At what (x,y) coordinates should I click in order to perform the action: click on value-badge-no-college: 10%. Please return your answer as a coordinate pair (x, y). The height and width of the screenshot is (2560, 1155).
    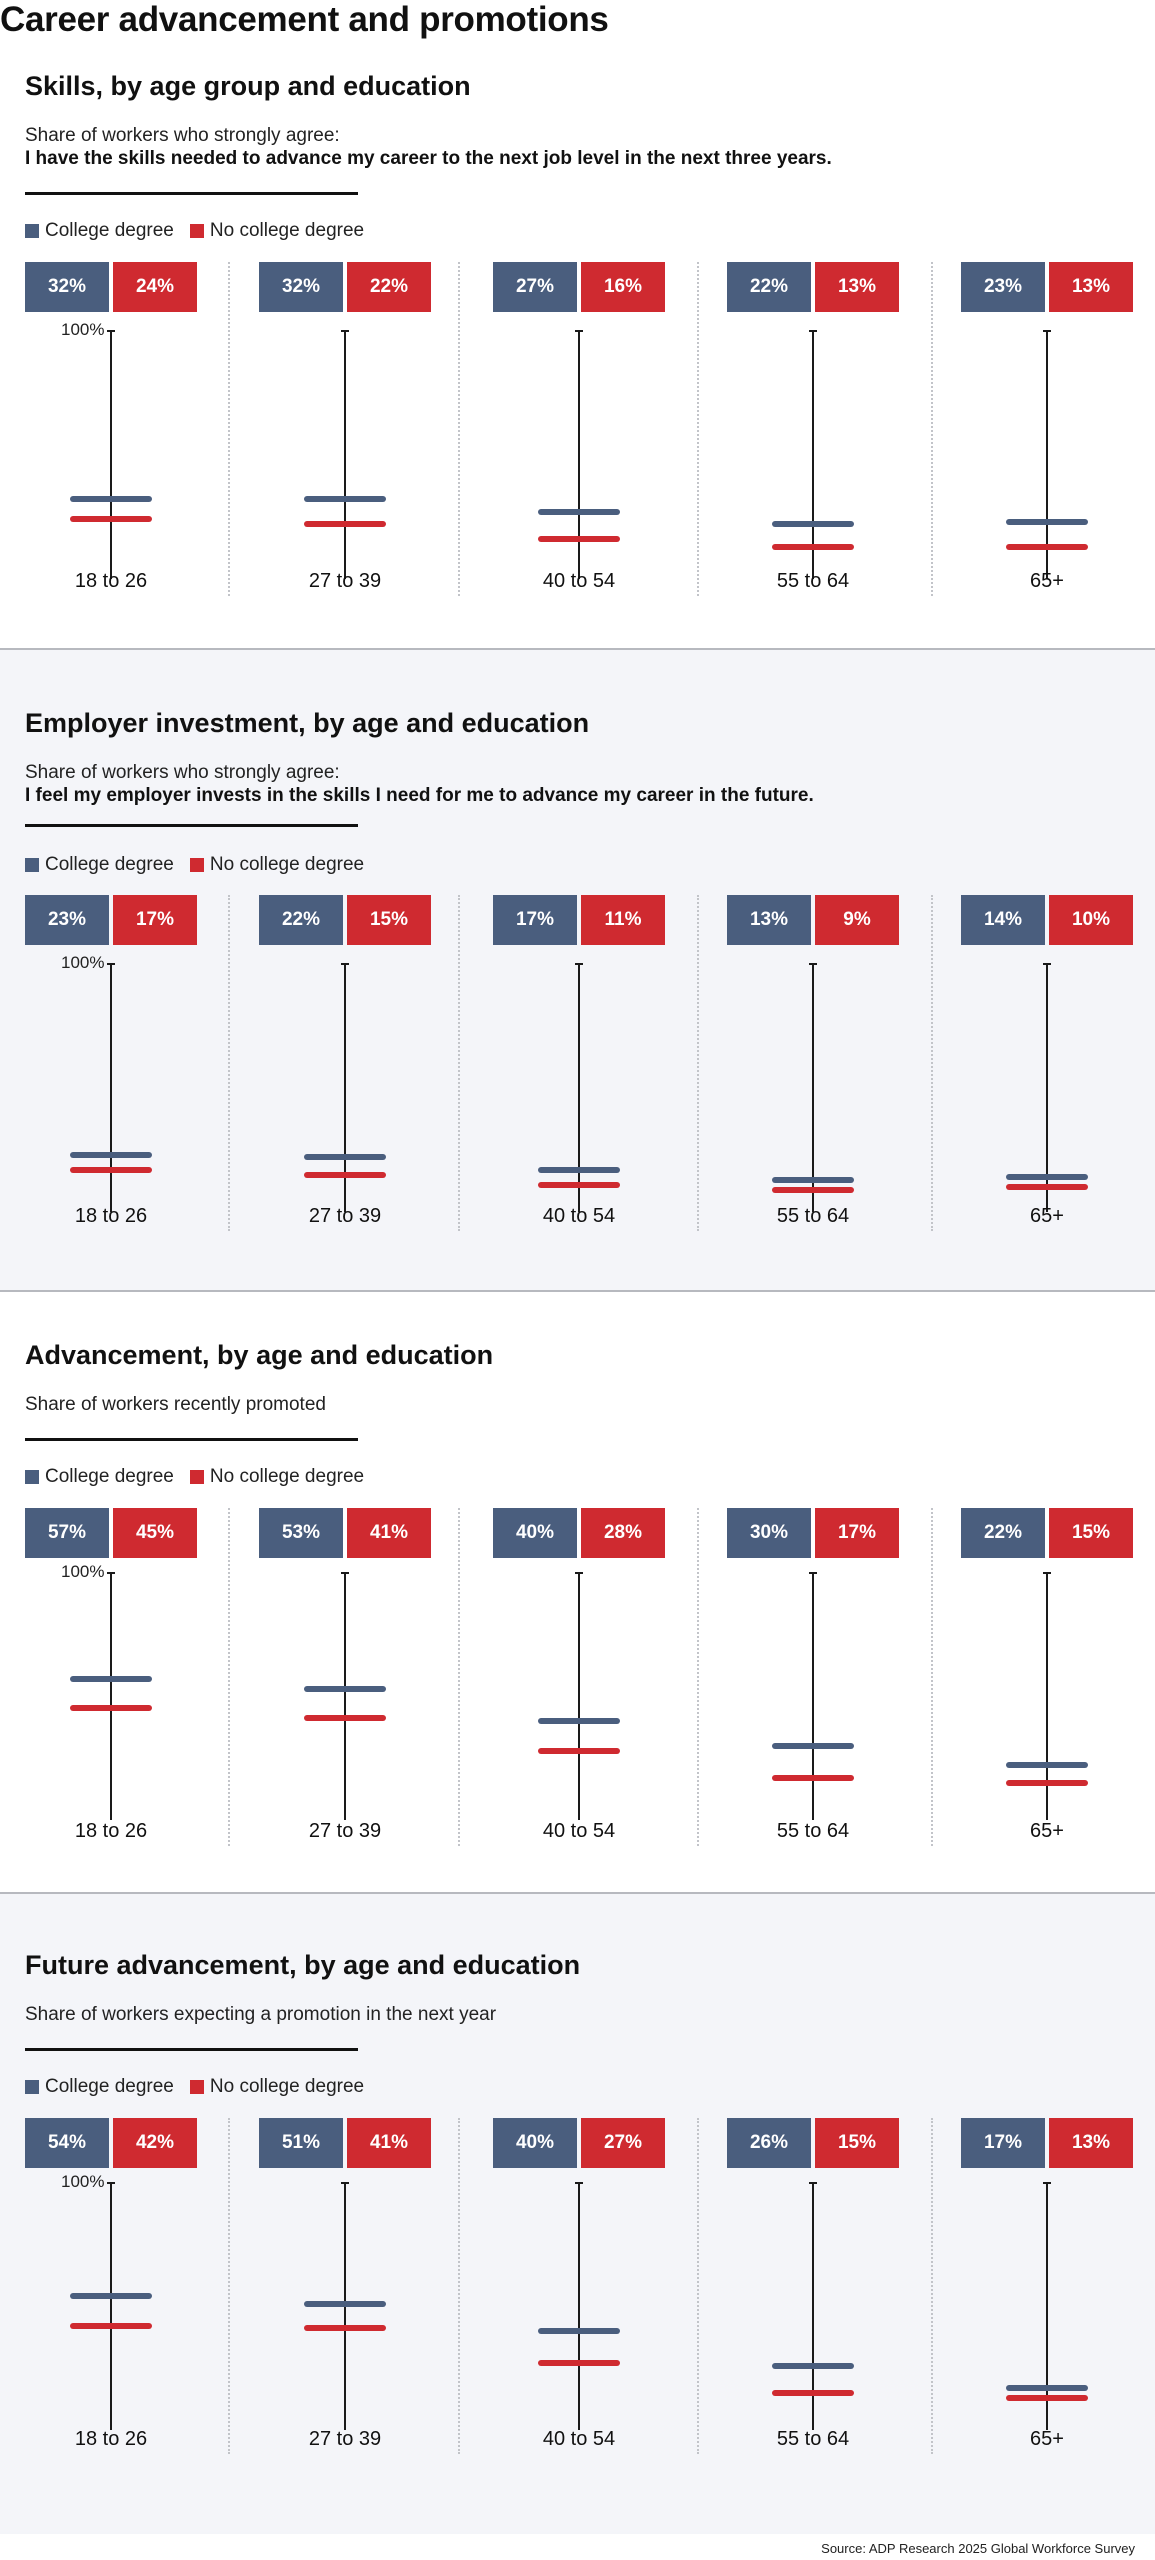
    Looking at the image, I should click on (1091, 920).